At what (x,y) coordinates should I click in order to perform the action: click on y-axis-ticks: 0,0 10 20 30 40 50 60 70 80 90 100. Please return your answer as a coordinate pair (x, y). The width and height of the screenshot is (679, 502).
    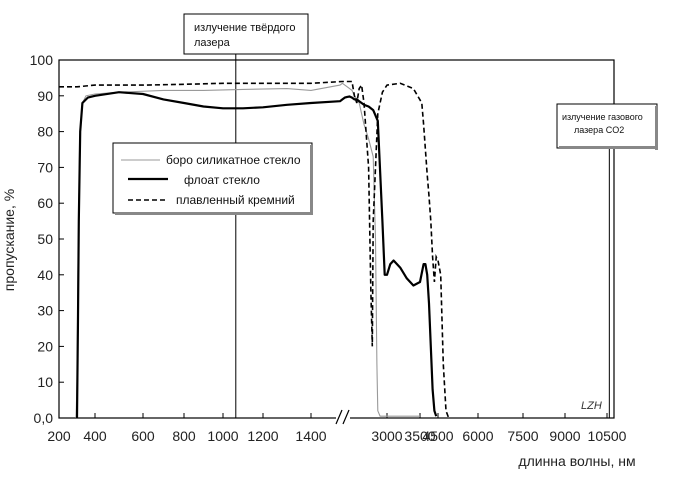
    Looking at the image, I should click on (47, 239).